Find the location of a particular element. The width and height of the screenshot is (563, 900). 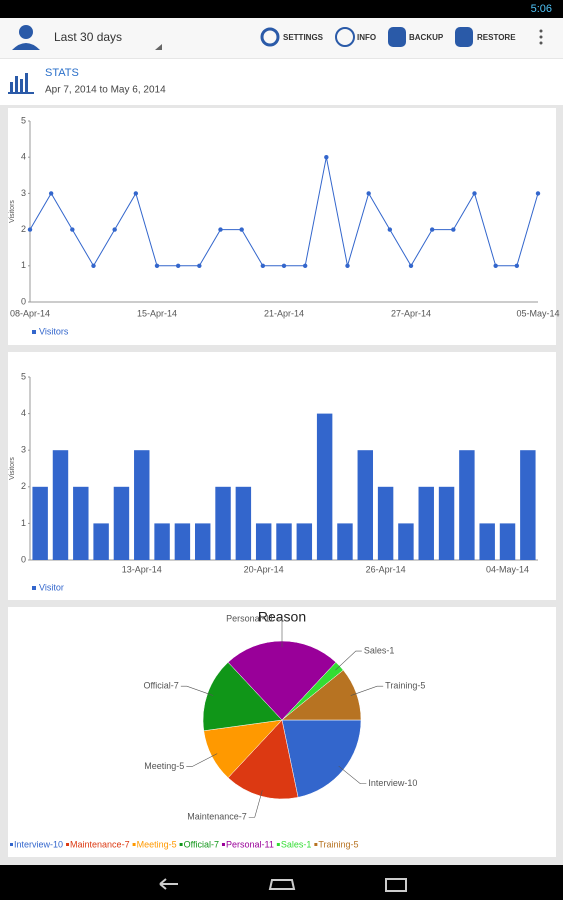

slice-label: Maintenance-7 is located at coordinates (217, 817).